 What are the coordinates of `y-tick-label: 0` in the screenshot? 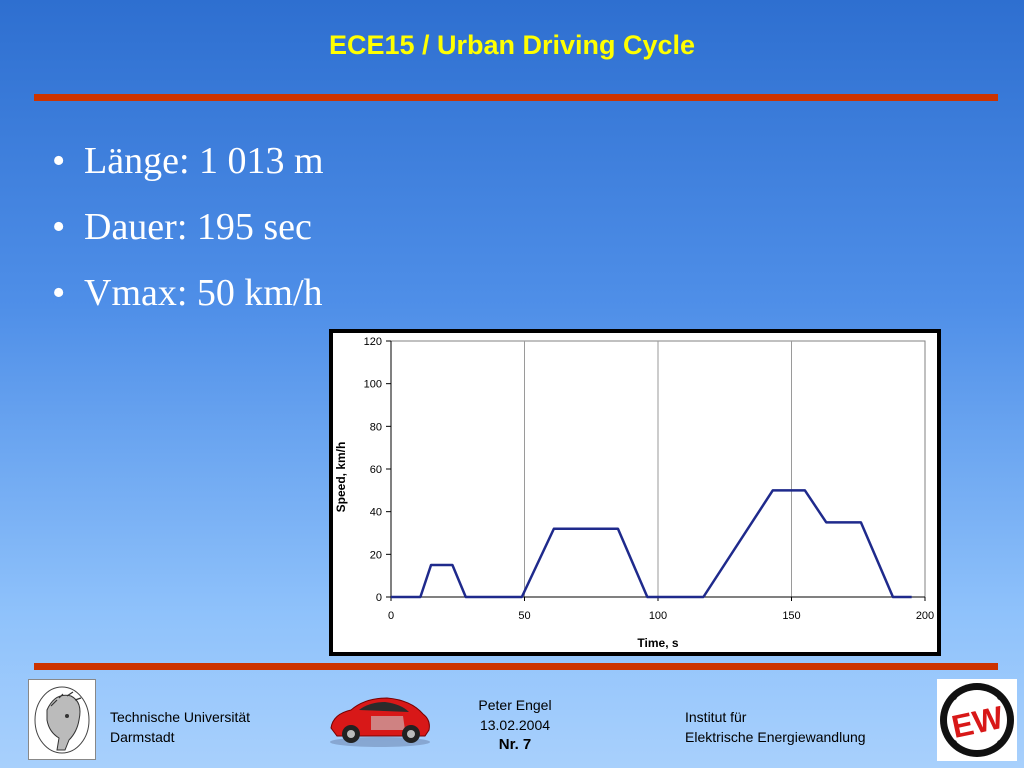 It's located at (379, 598).